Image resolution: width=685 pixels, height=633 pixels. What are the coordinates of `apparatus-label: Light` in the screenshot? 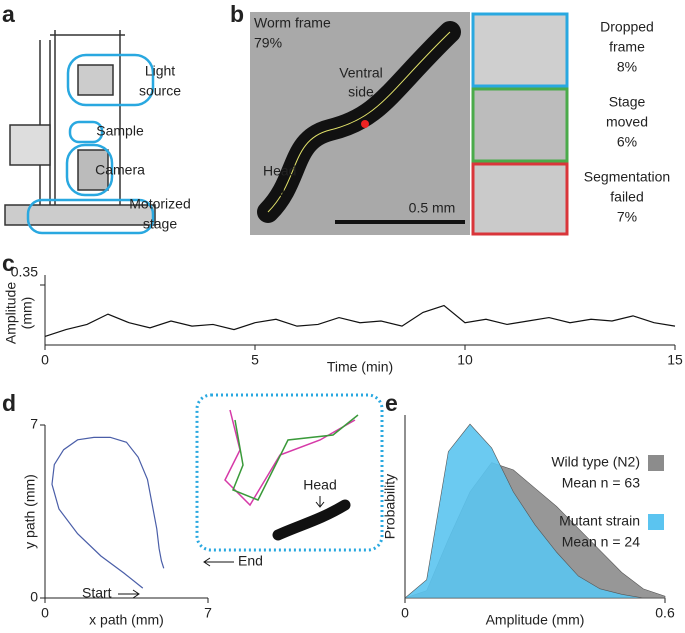 It's located at (160, 71).